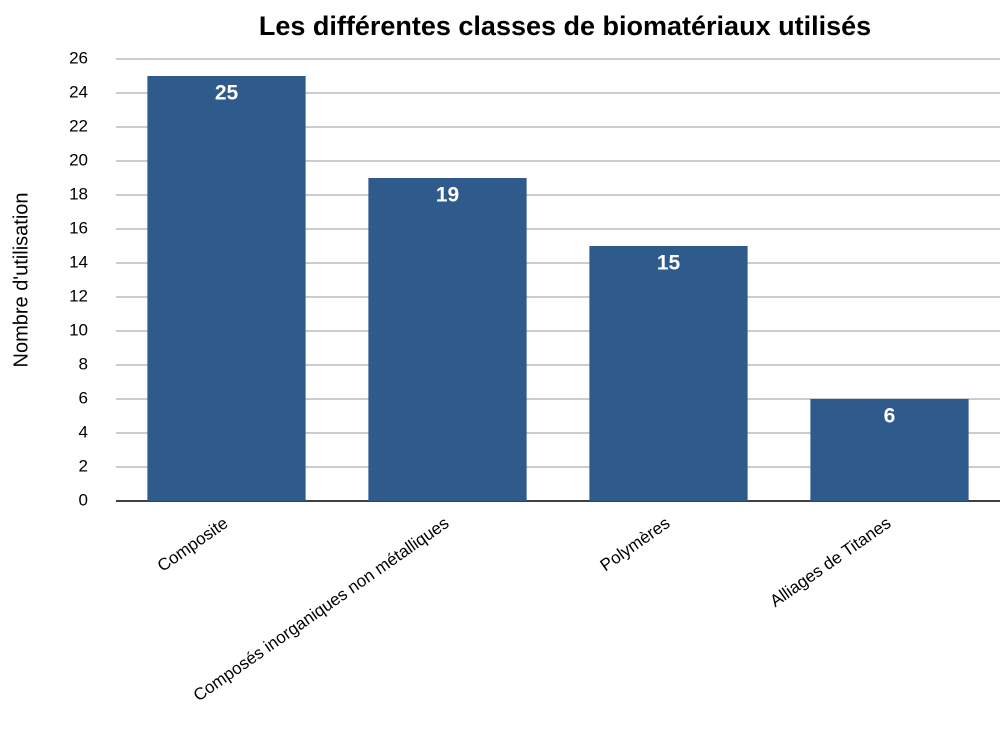  I want to click on y-tick-label: 0, so click(83, 499).